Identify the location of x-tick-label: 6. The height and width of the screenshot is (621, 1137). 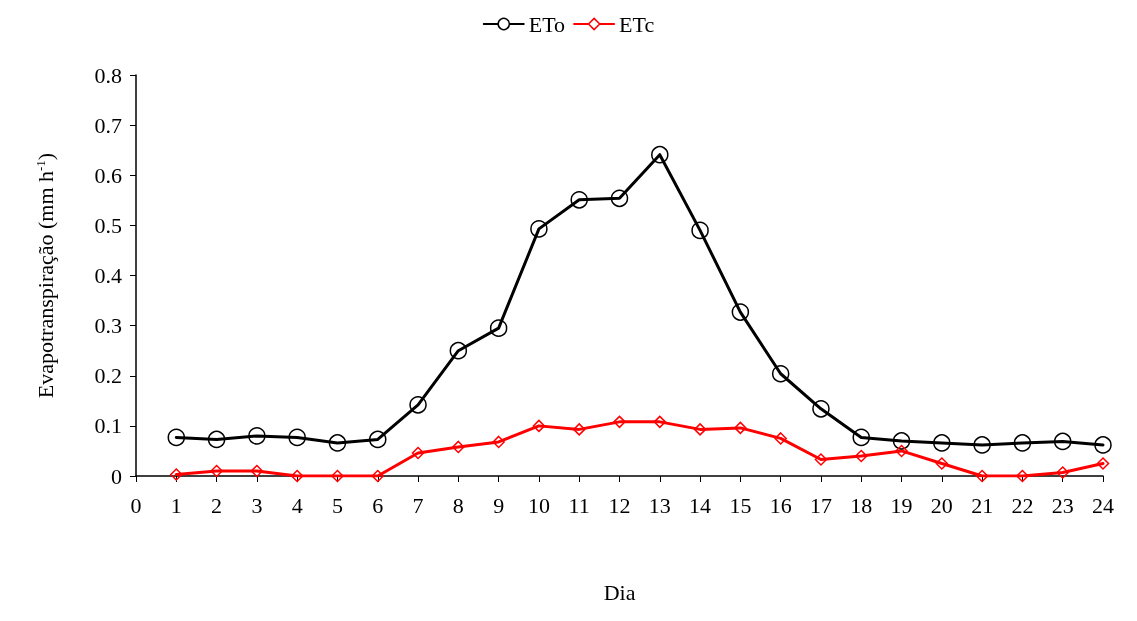
(378, 505).